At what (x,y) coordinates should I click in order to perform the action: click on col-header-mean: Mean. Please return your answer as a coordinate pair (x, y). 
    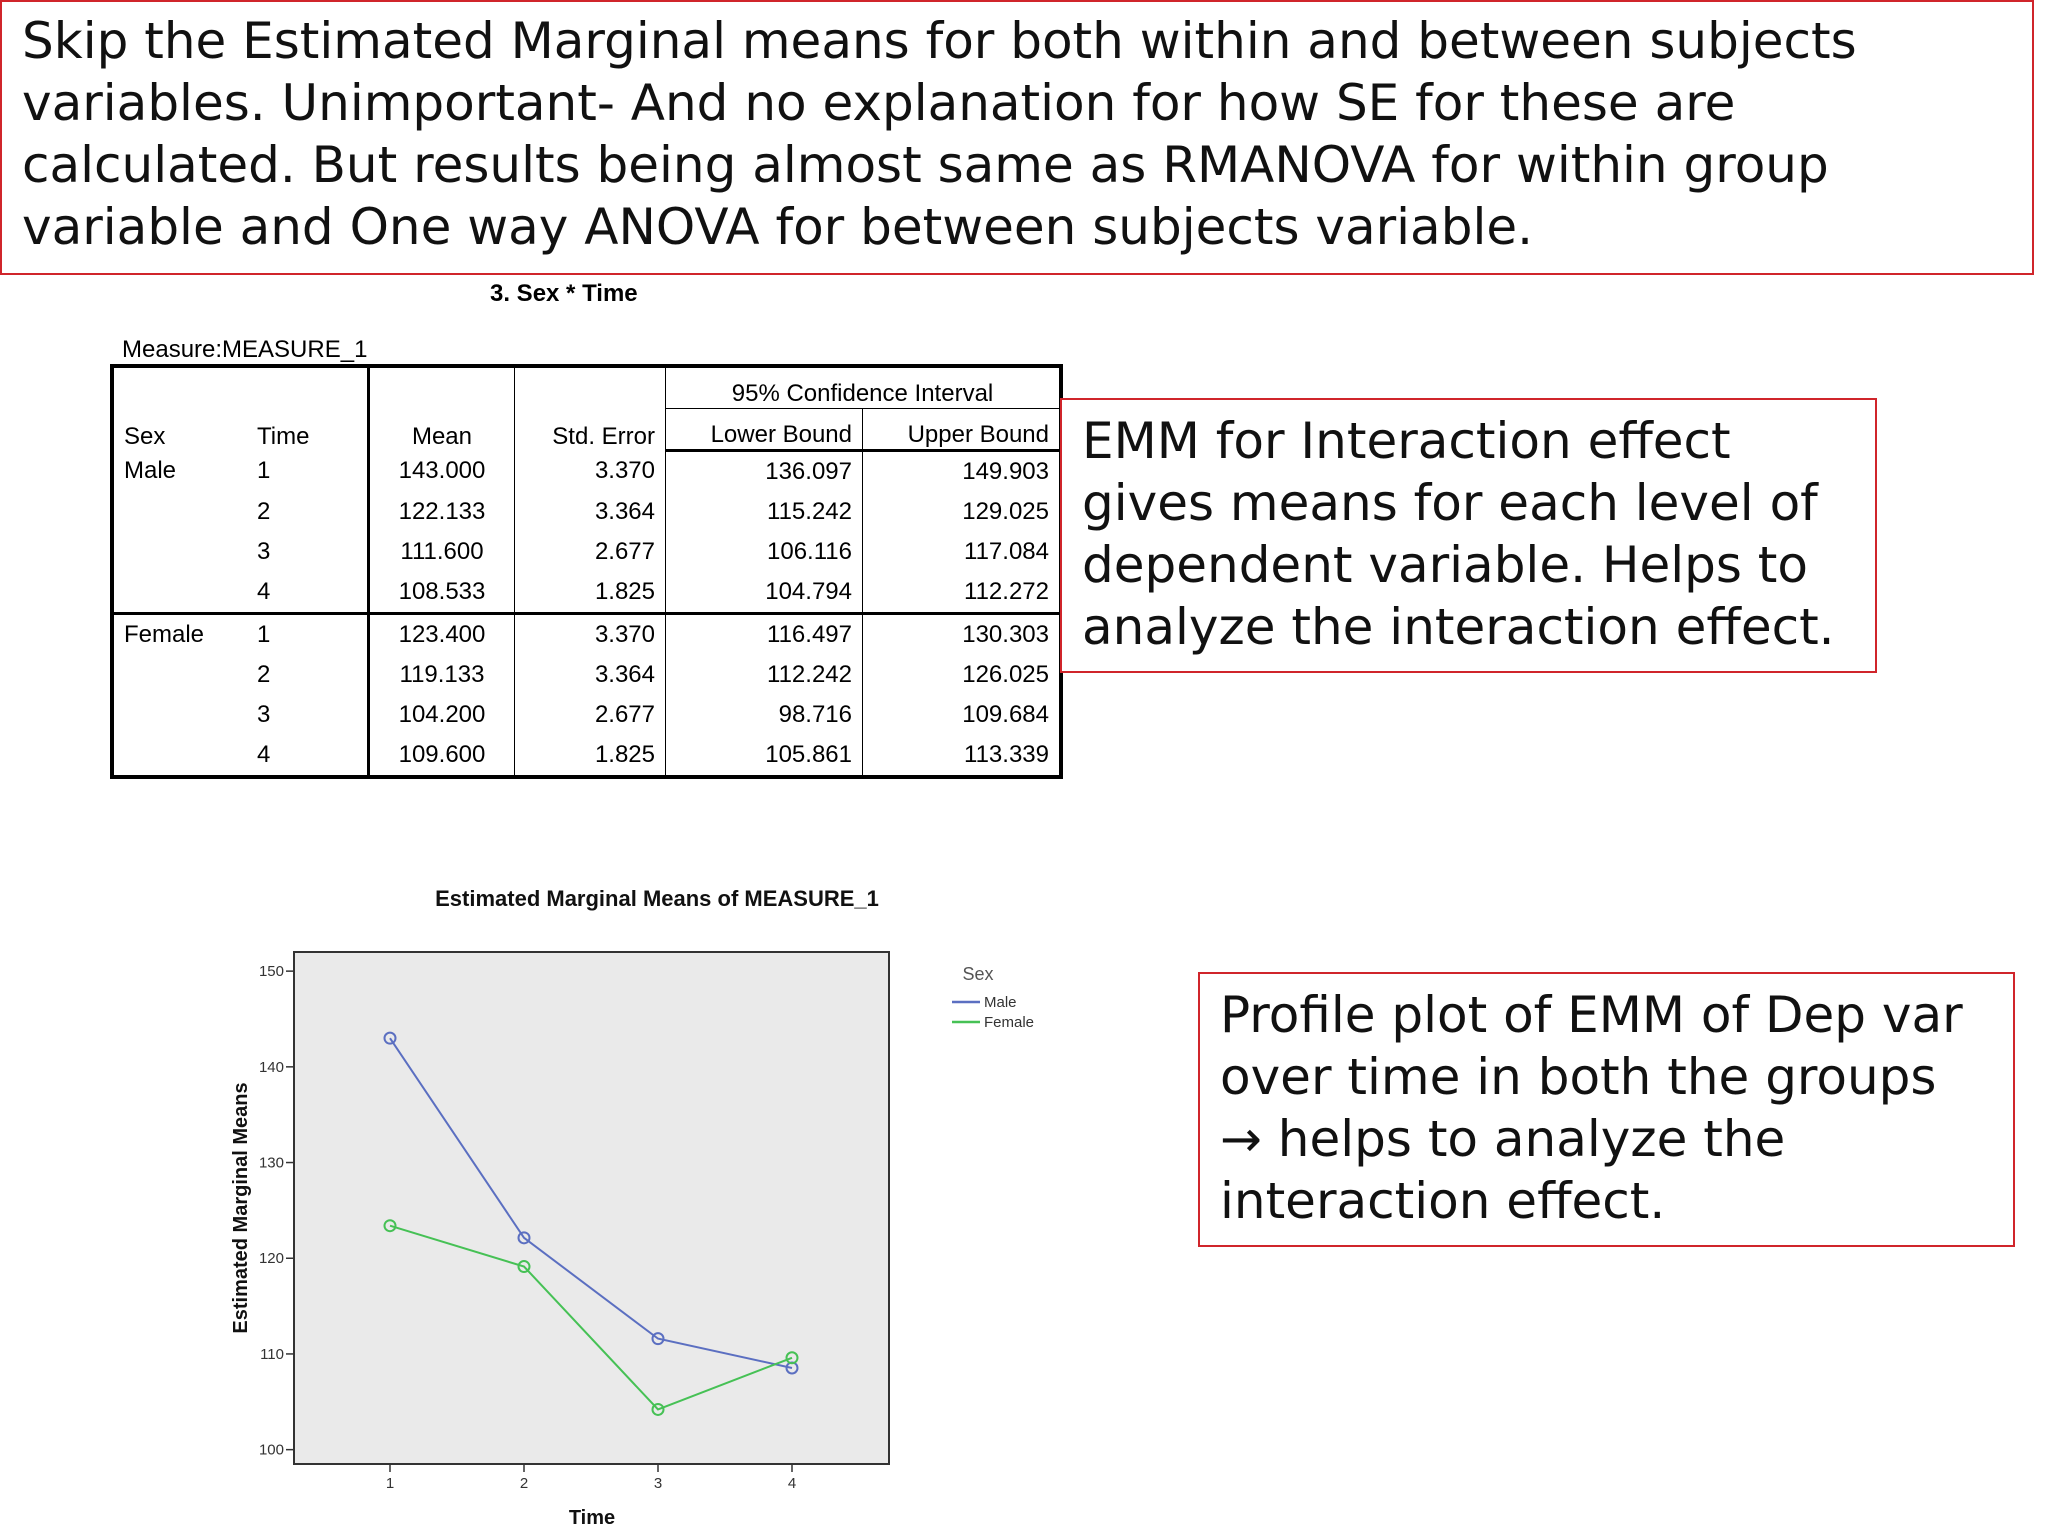
    Looking at the image, I should click on (441, 408).